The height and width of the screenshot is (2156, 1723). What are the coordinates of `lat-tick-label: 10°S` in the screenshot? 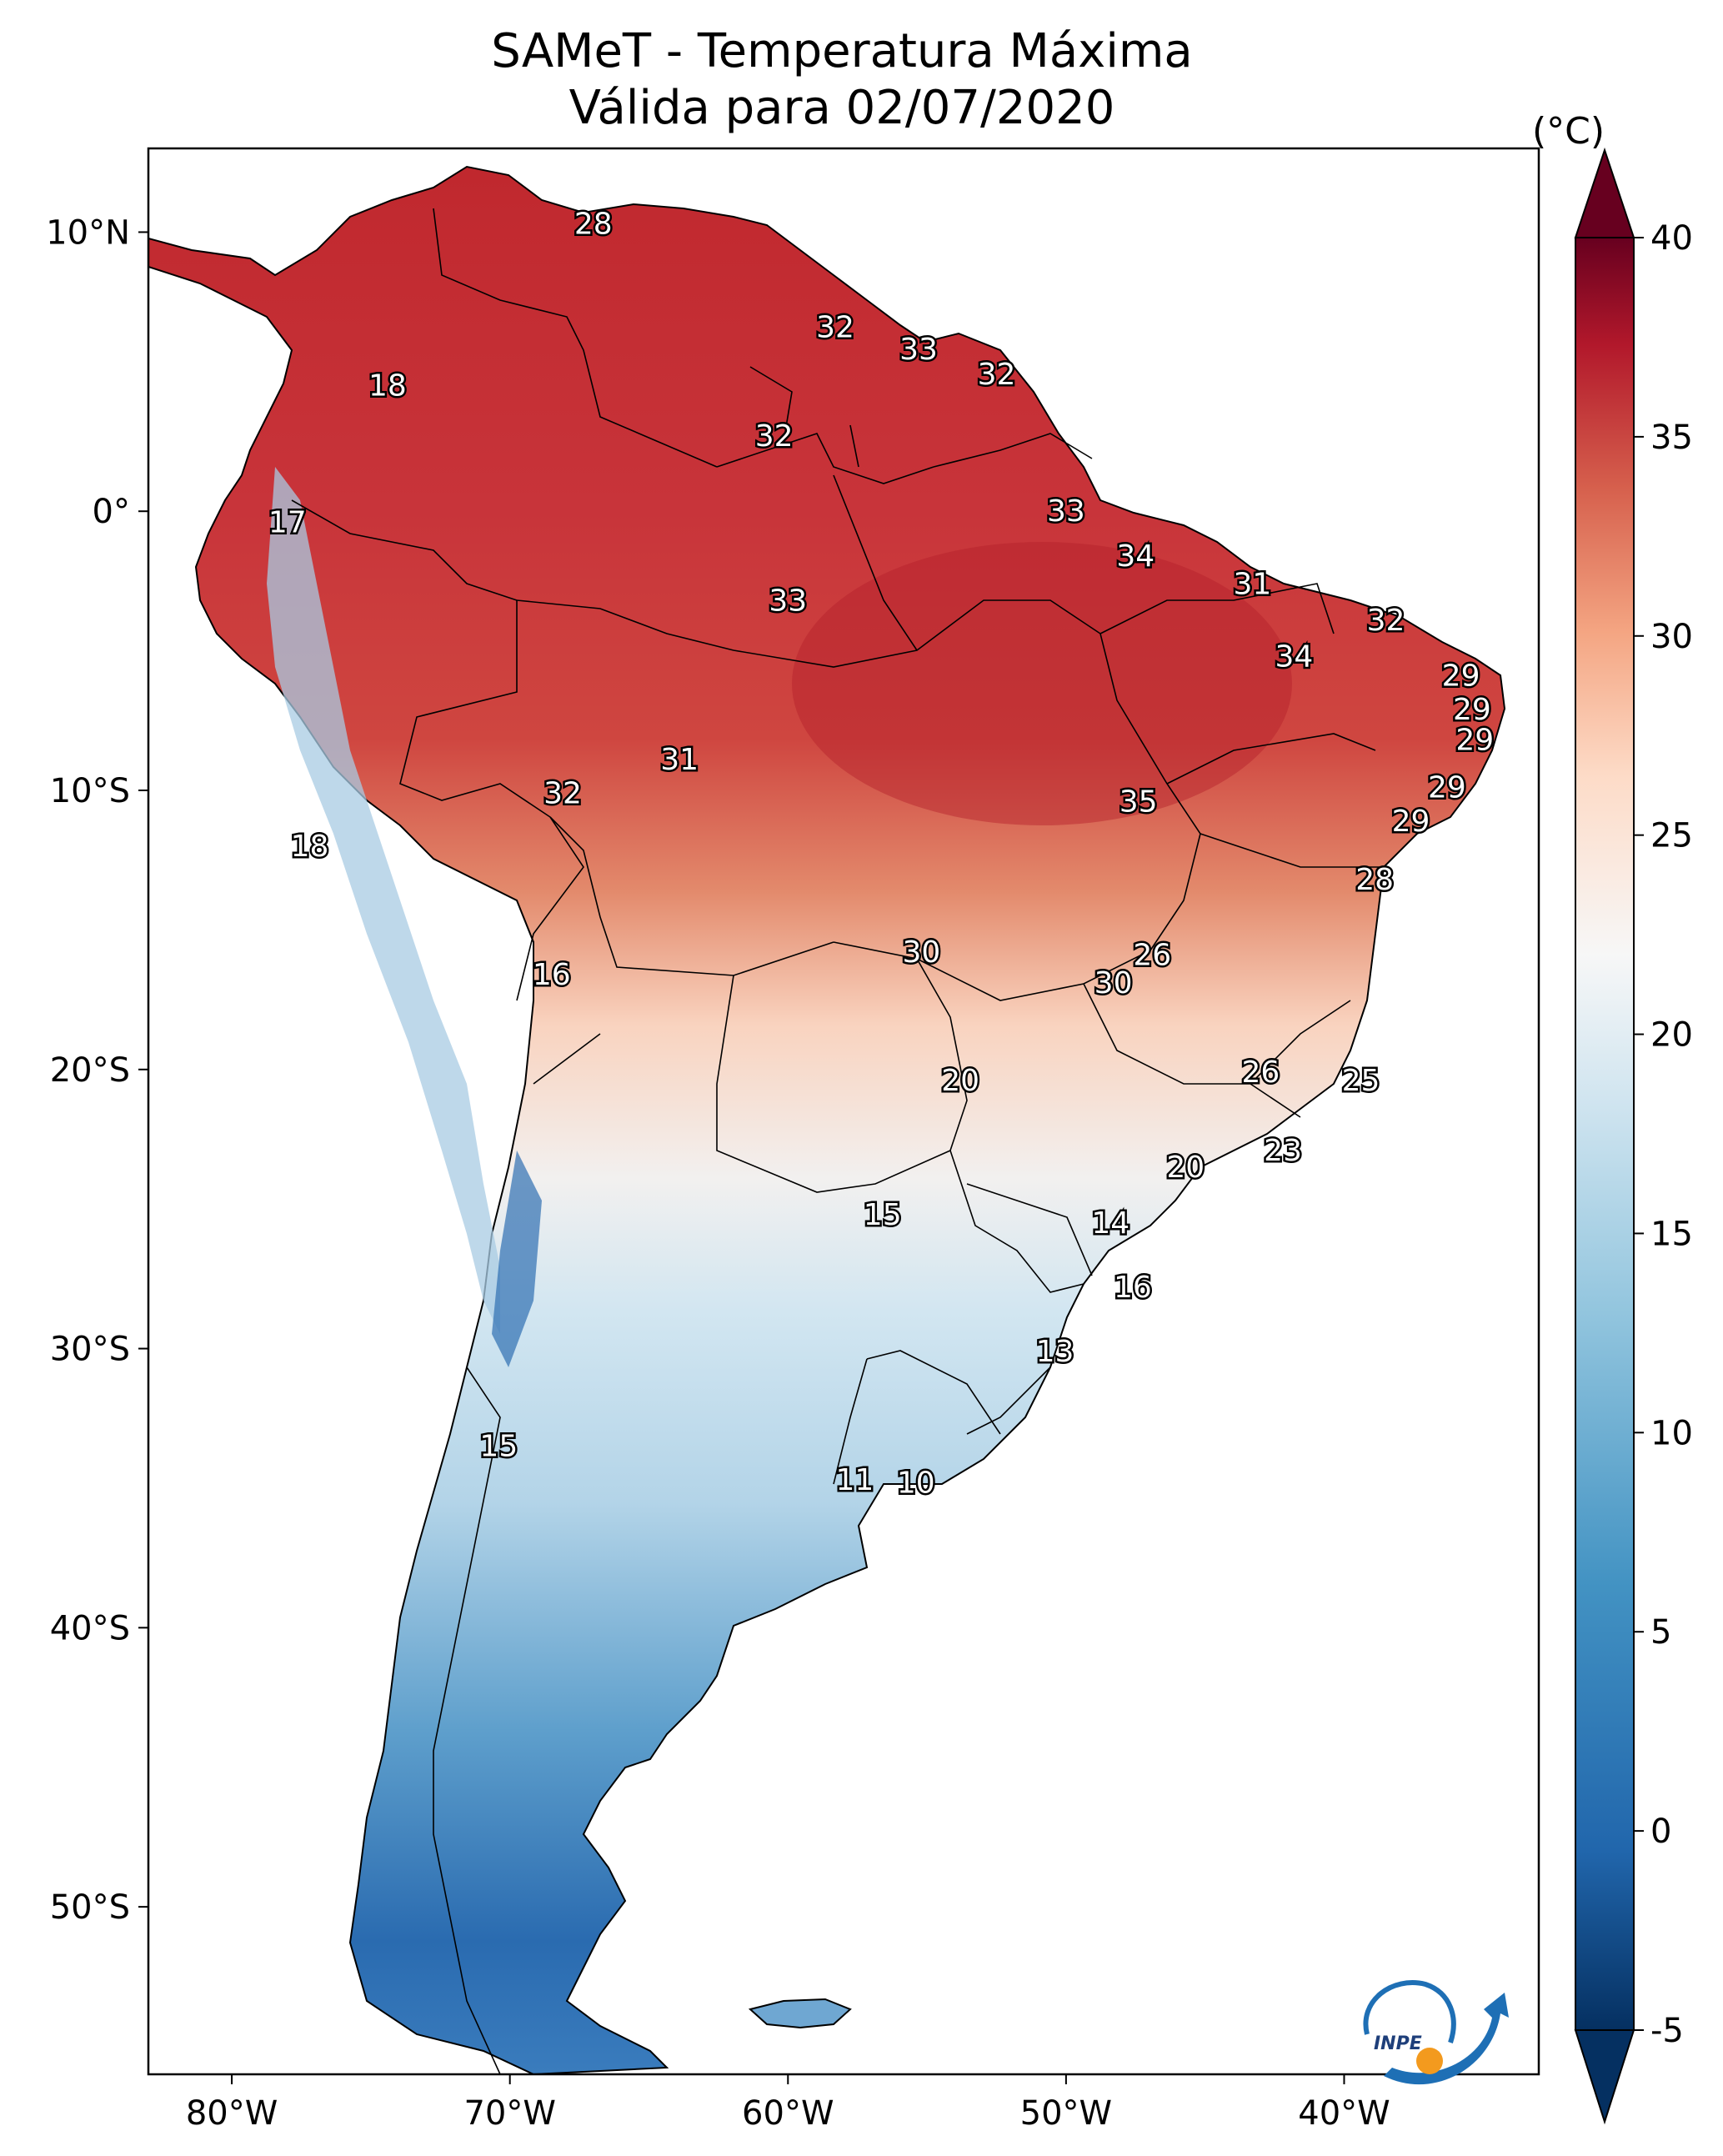 It's located at (90, 791).